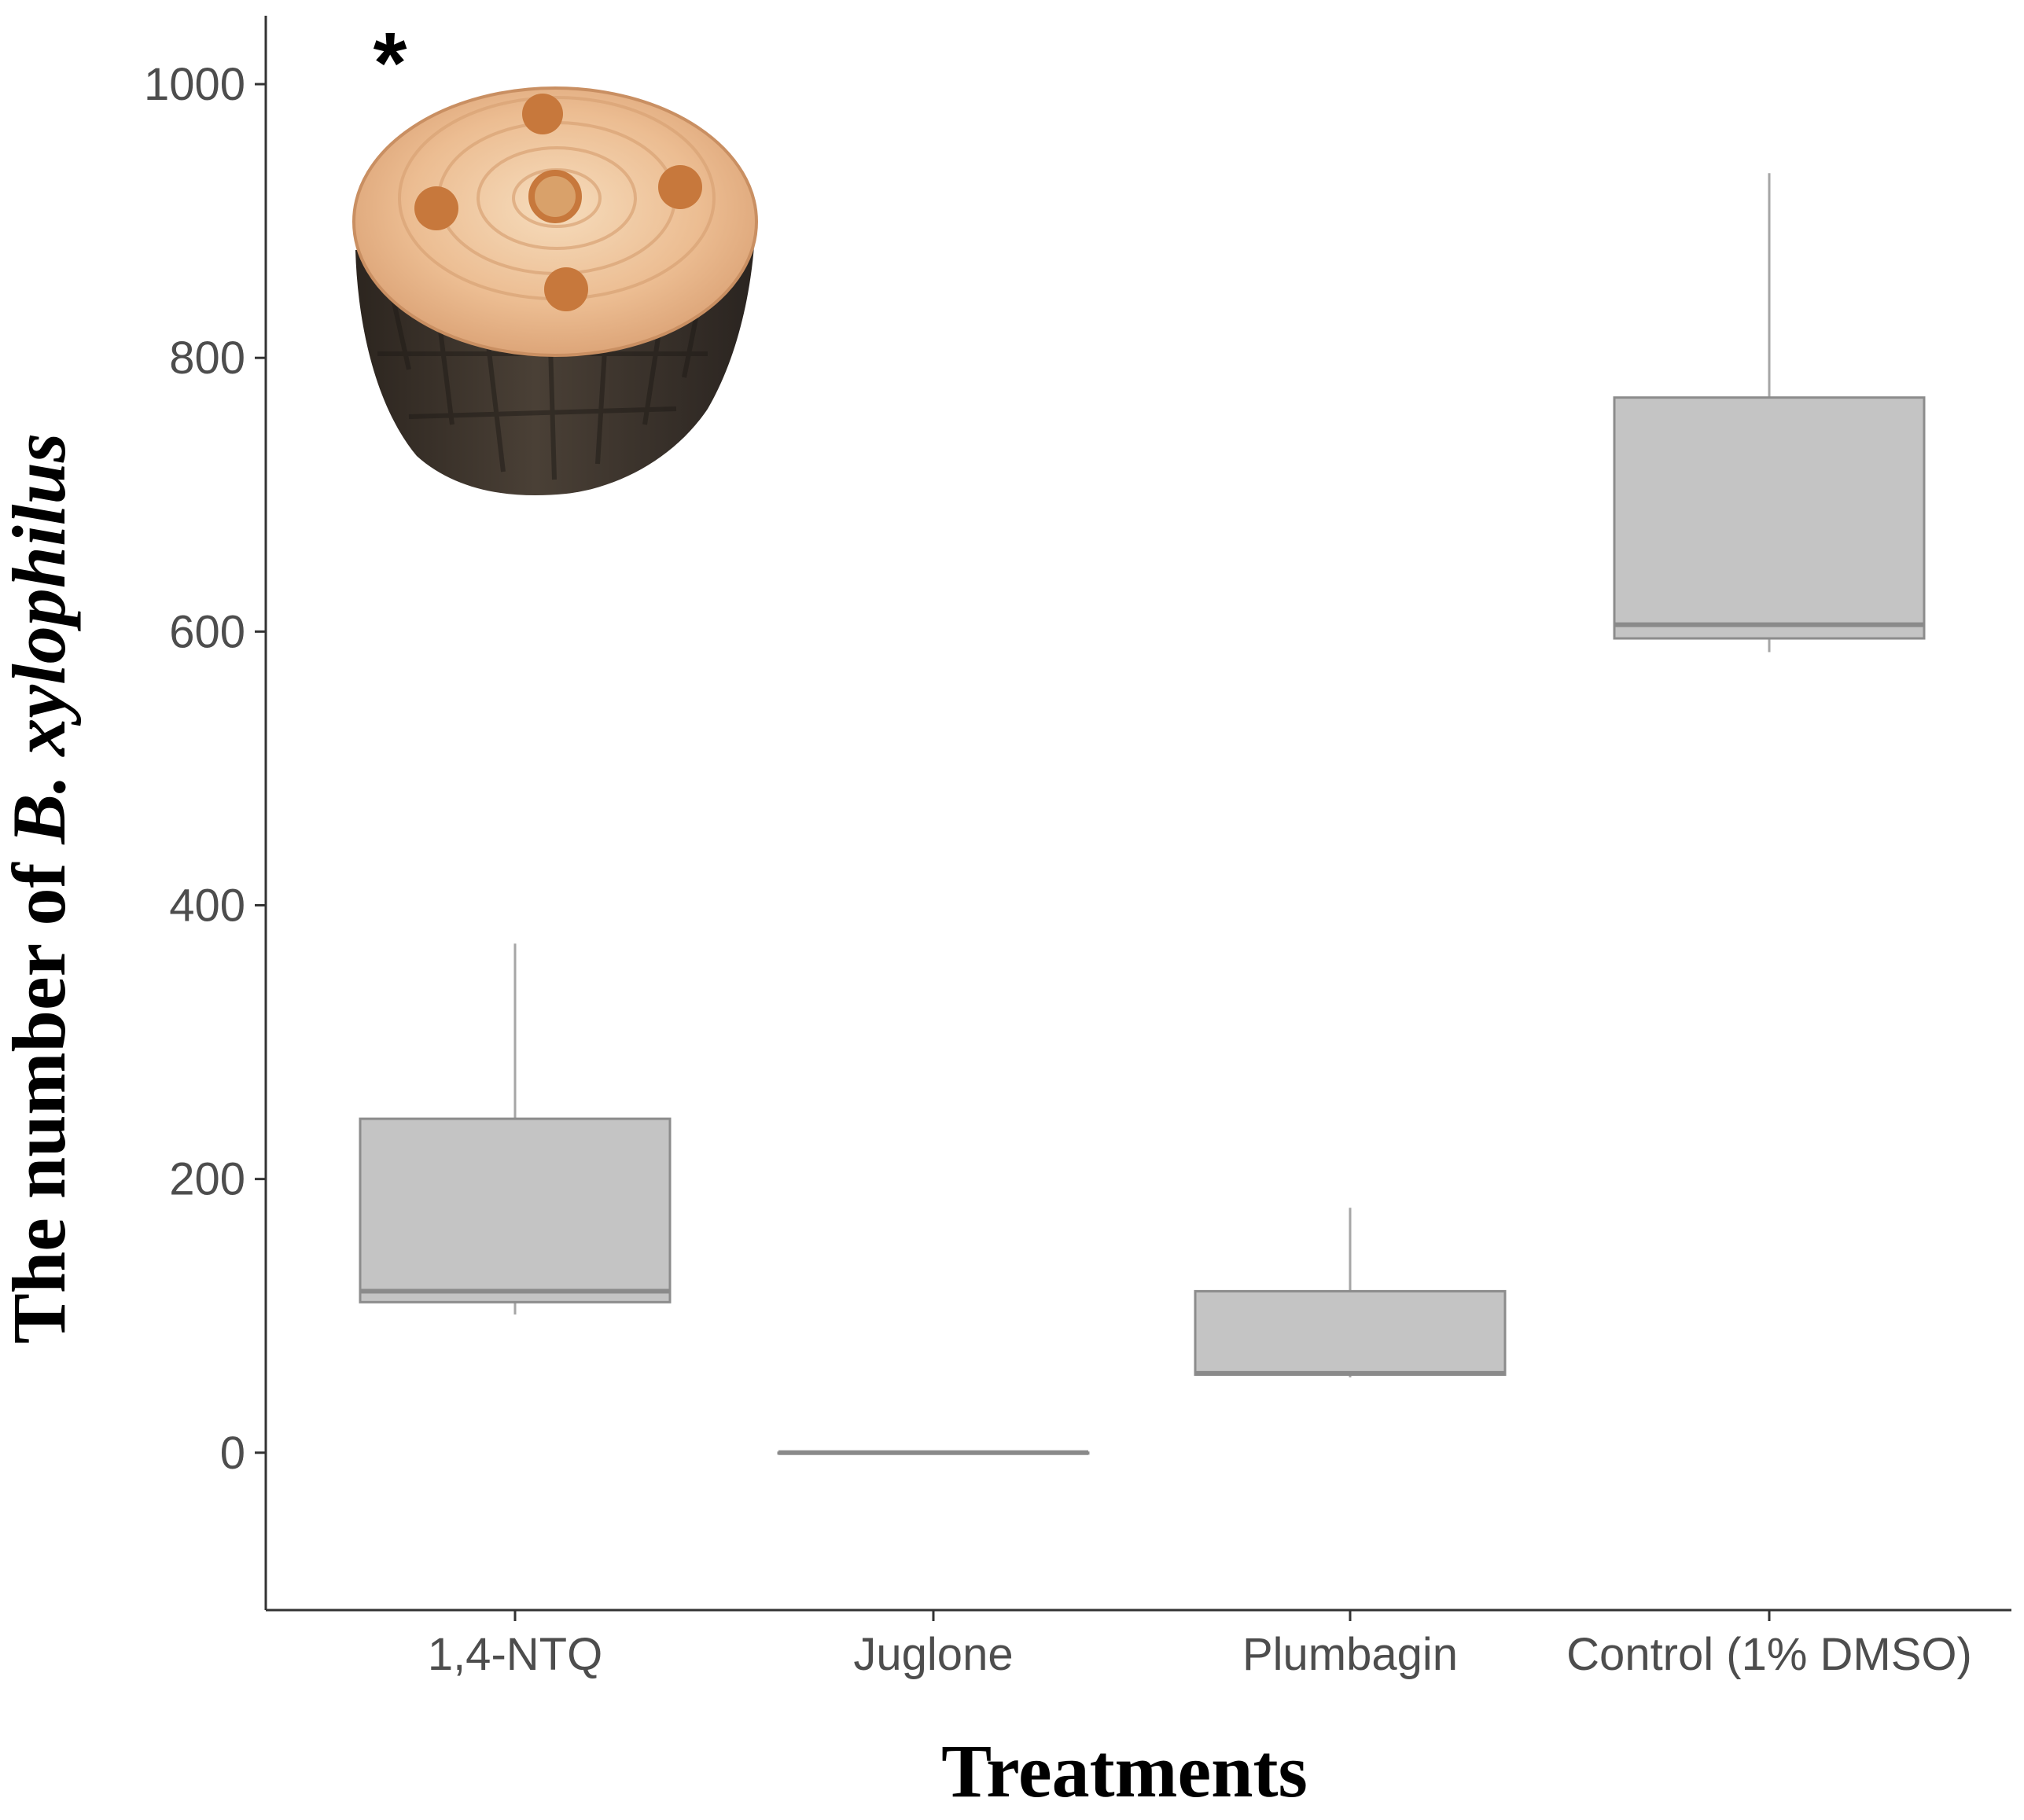 This screenshot has width=2024, height=1820. I want to click on growth-ring, so click(557, 198).